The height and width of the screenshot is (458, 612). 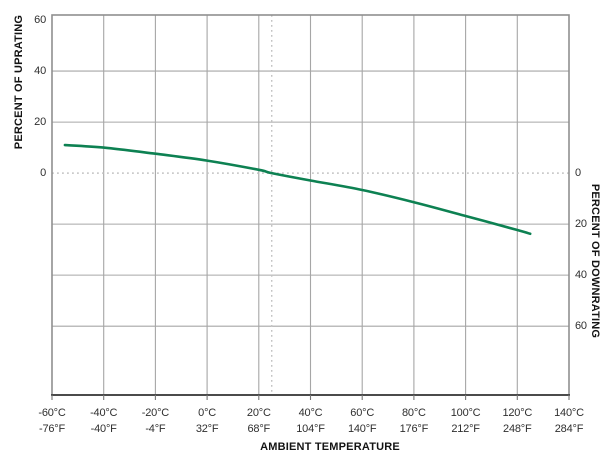 I want to click on y-left-tick-label: 20, so click(x=40, y=122).